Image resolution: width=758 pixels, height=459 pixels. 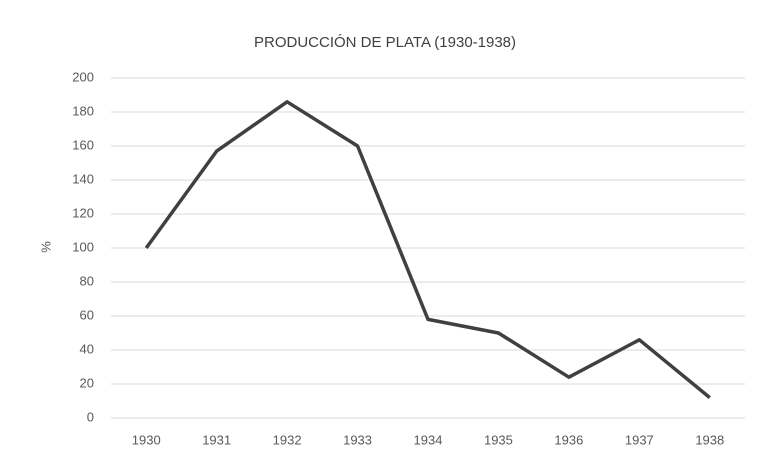 What do you see at coordinates (83, 212) in the screenshot?
I see `y-tick-label: 120` at bounding box center [83, 212].